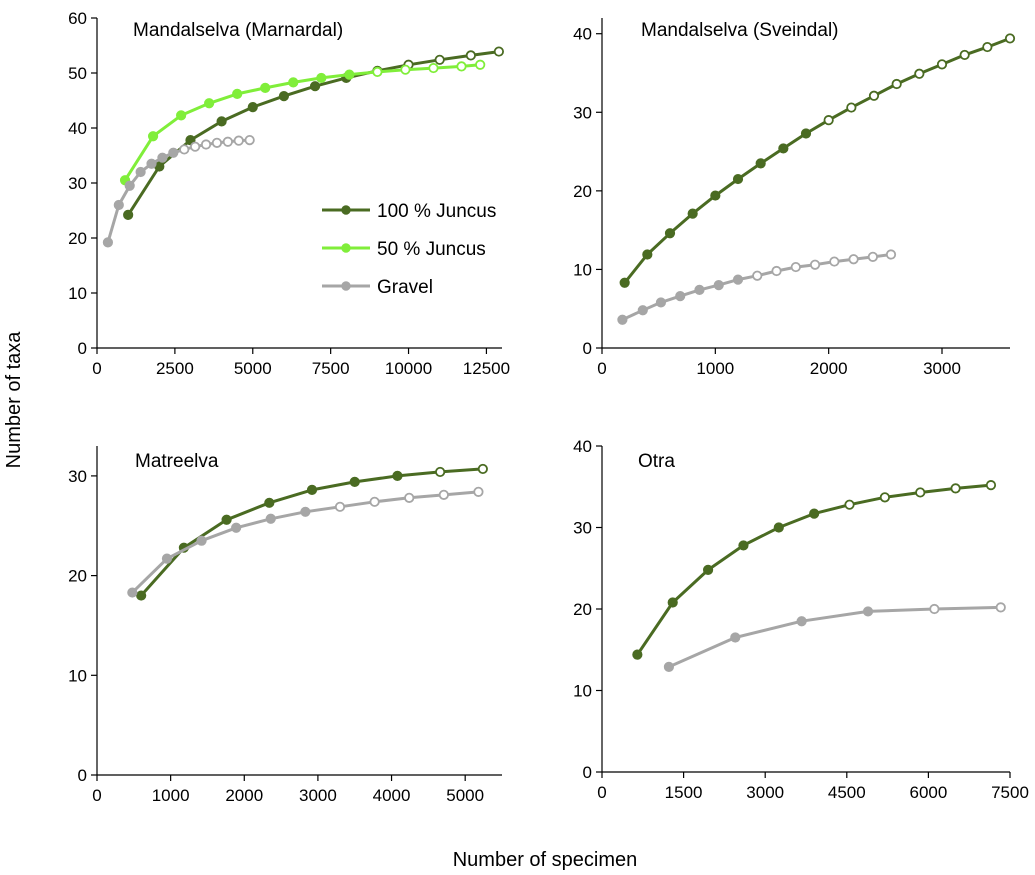  I want to click on x-tick-label: 3000, so click(942, 368).